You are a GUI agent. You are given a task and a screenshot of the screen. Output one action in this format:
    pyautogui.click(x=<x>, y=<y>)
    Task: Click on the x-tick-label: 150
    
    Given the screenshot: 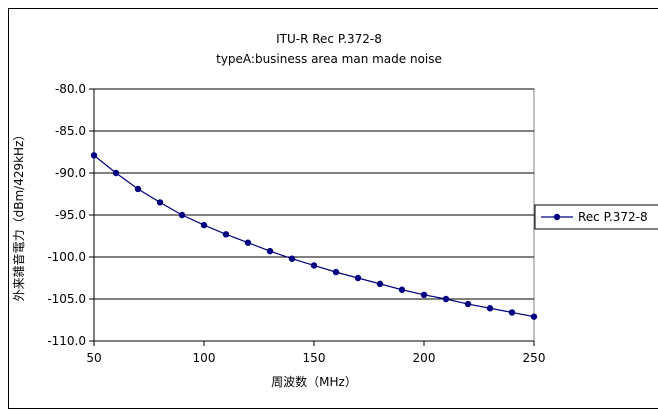 What is the action you would take?
    pyautogui.click(x=314, y=358)
    